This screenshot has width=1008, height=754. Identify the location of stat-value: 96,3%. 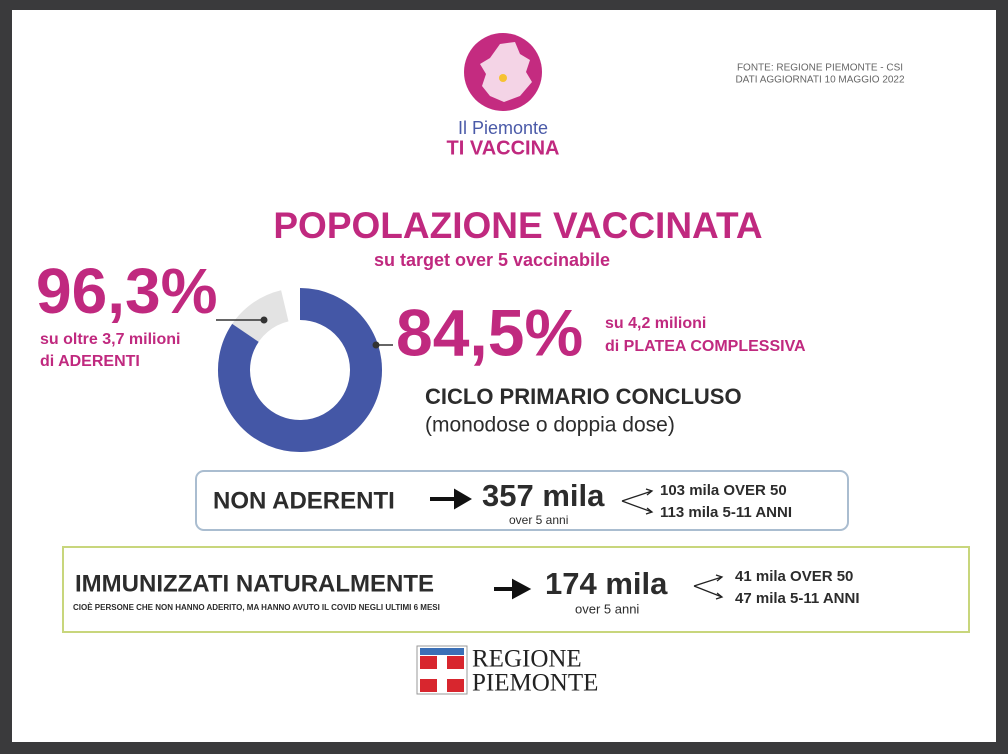
(126, 291).